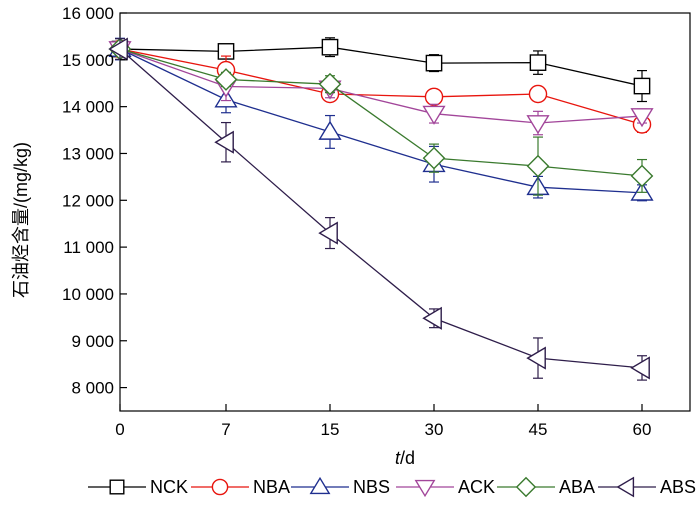  What do you see at coordinates (220, 487) in the screenshot?
I see `legend-marker-nba` at bounding box center [220, 487].